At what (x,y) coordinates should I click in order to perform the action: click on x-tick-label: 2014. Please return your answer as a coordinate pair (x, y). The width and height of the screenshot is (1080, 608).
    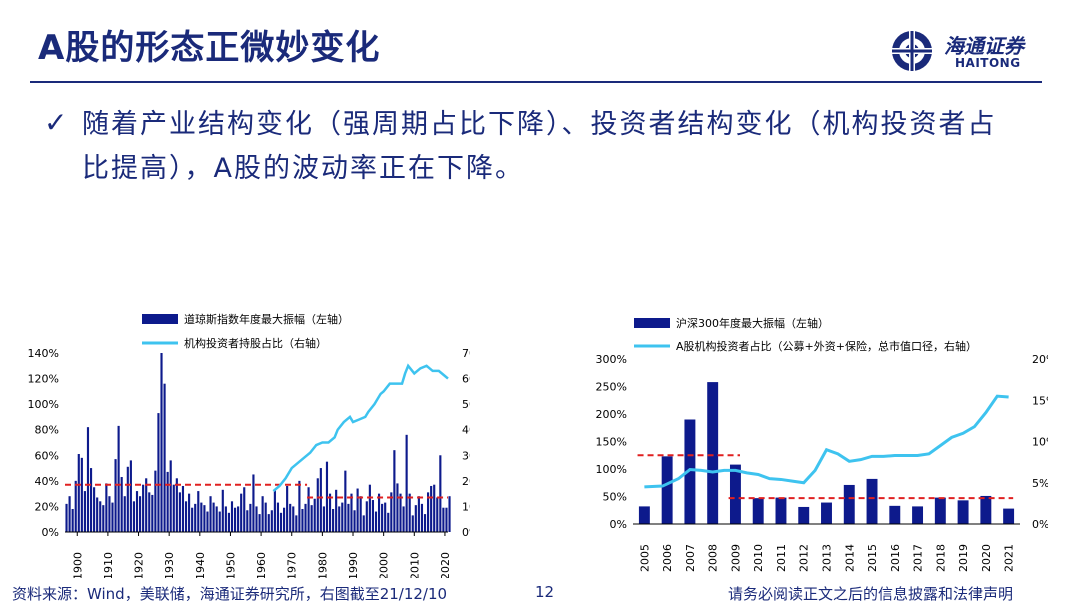
    Looking at the image, I should click on (849, 558).